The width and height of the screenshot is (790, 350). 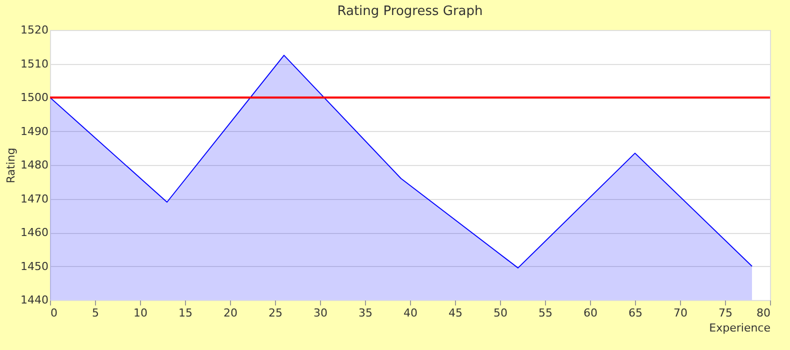 I want to click on y-tick-label: 1460, so click(x=34, y=232).